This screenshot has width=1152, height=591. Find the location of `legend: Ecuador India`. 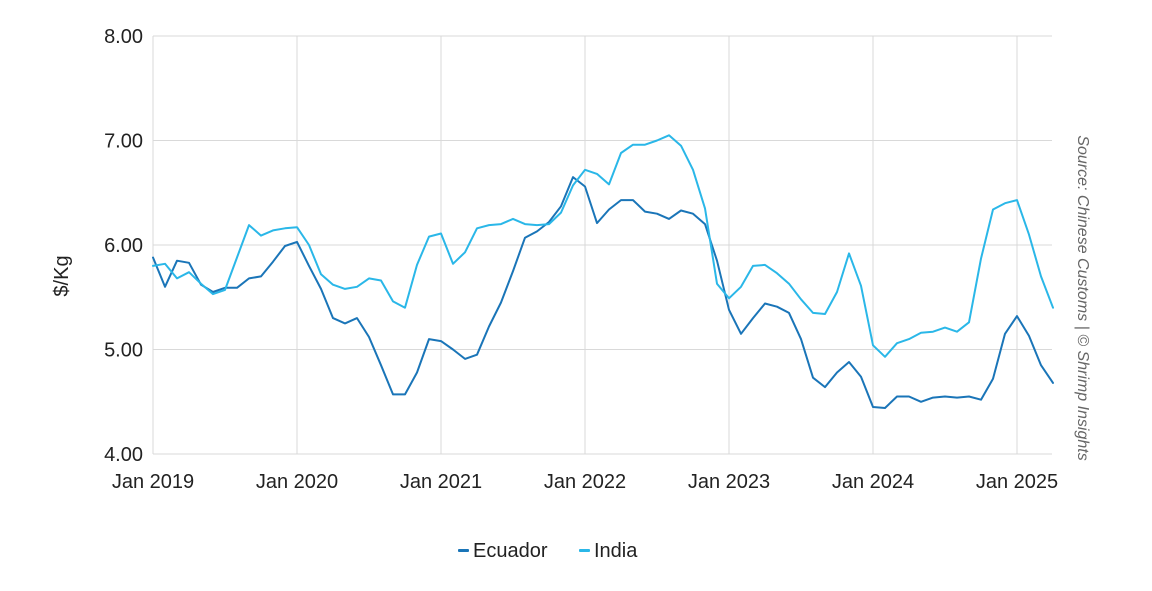

legend: Ecuador India is located at coordinates (548, 551).